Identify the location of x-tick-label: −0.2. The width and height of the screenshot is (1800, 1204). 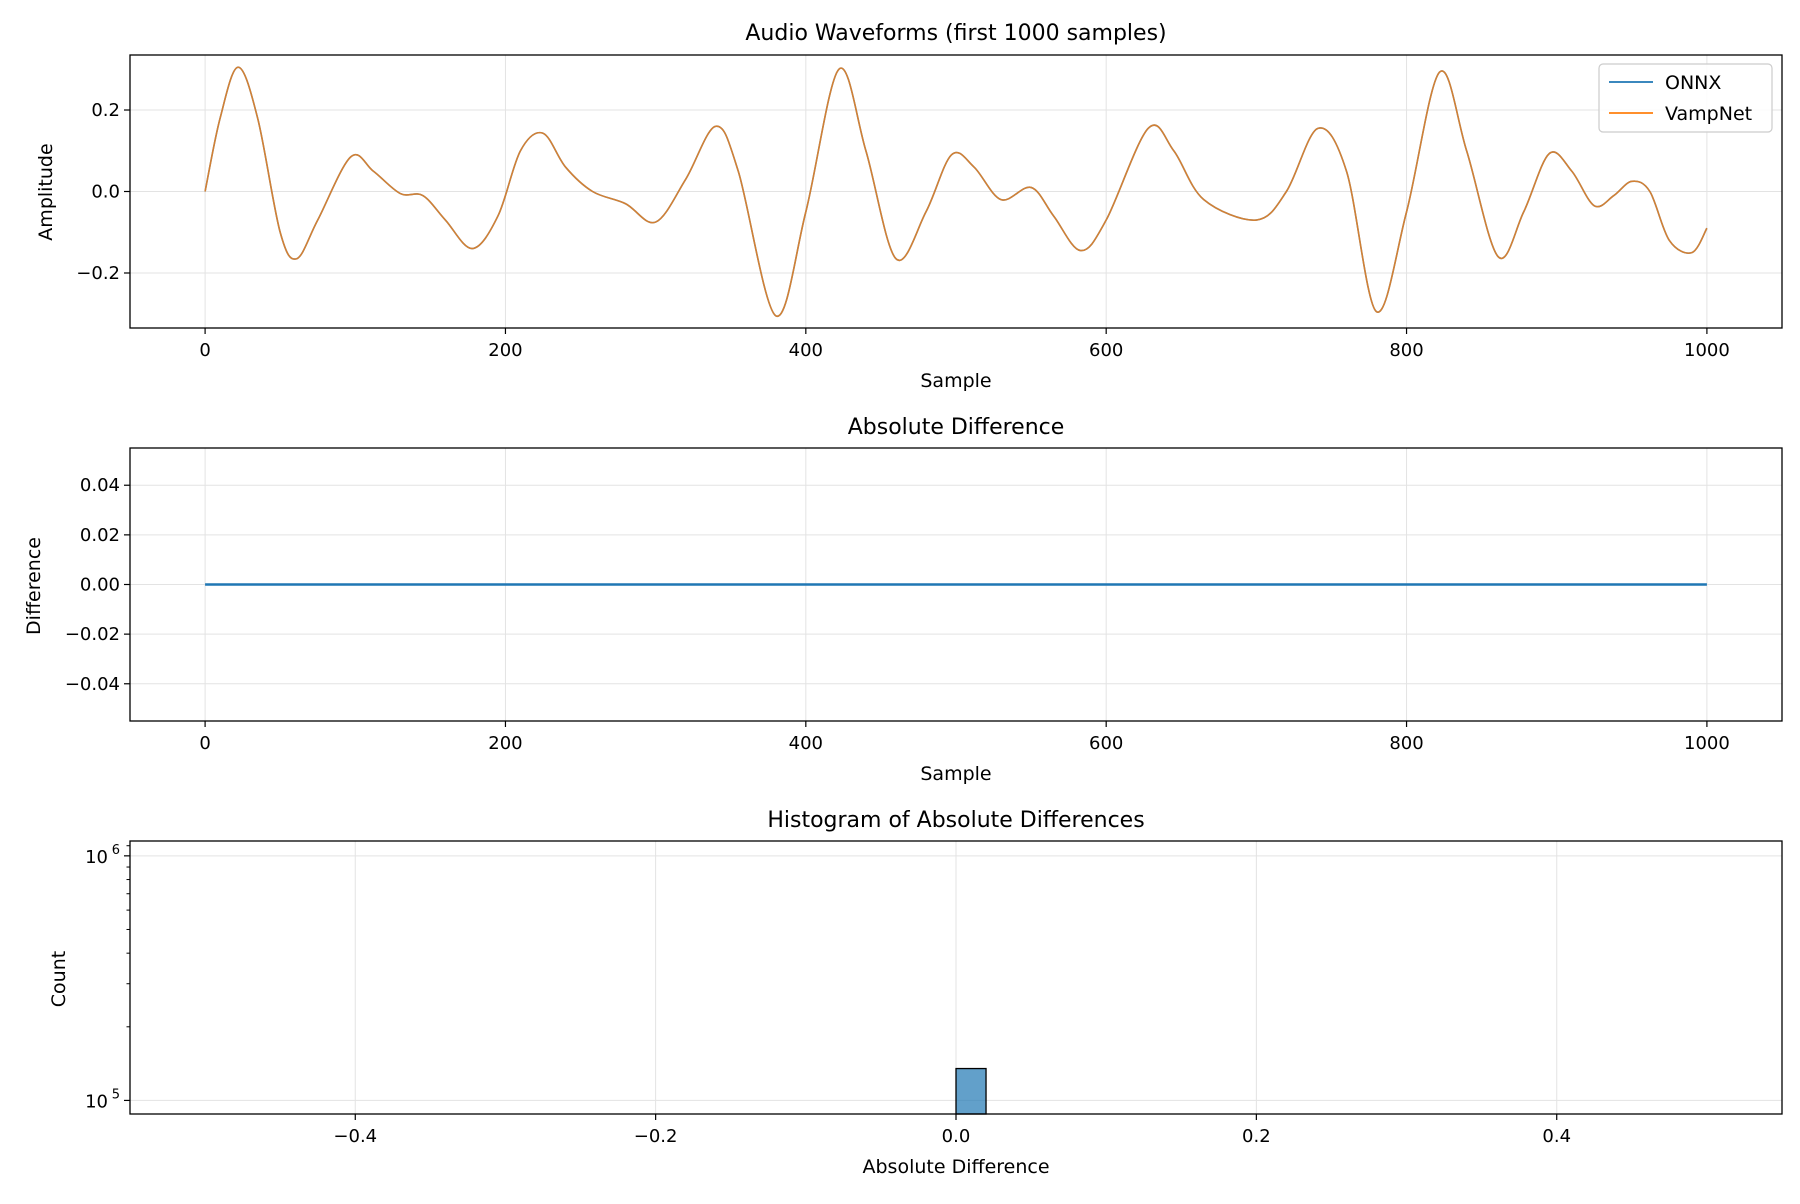
(656, 1136).